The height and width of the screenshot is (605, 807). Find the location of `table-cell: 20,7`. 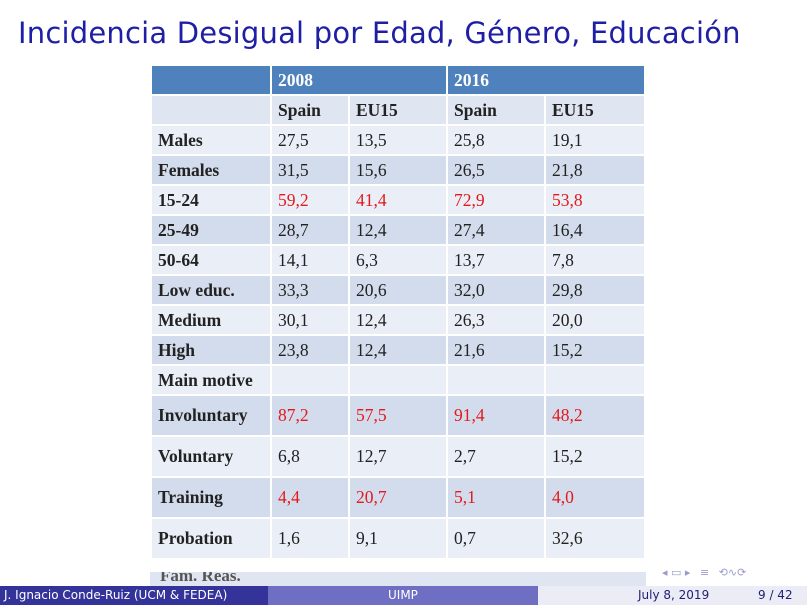

table-cell: 20,7 is located at coordinates (398, 498).